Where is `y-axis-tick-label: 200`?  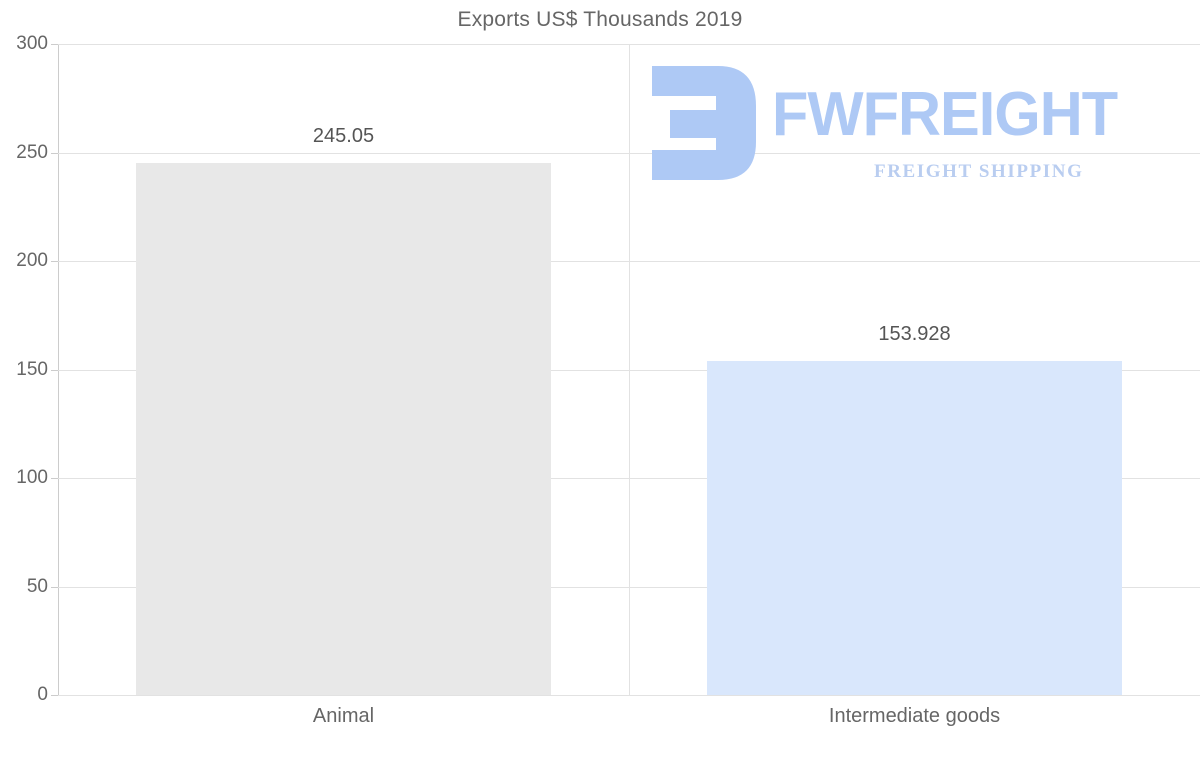
y-axis-tick-label: 200 is located at coordinates (32, 260).